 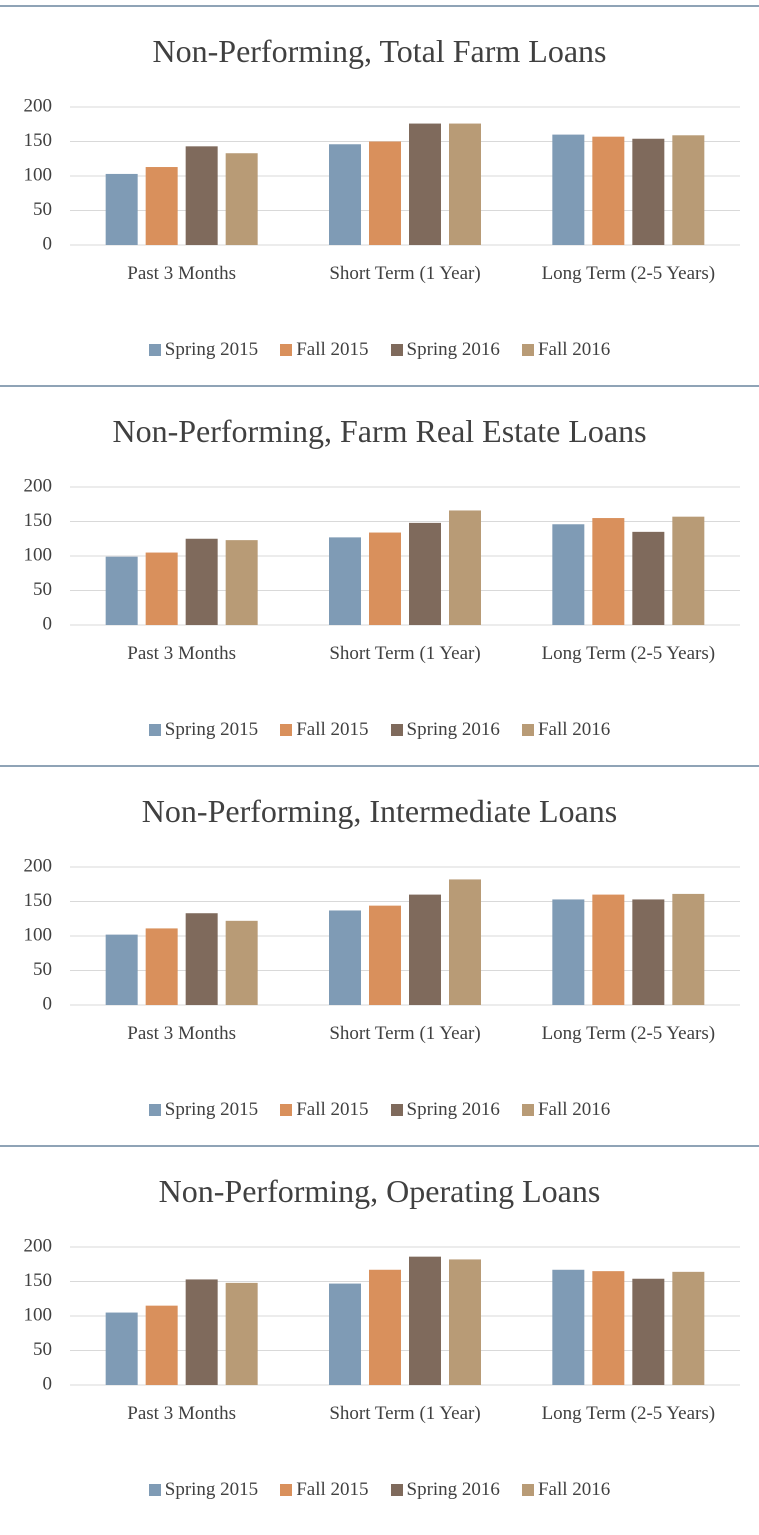 What do you see at coordinates (379, 1191) in the screenshot?
I see `chart-title: Non-Performing, Operating Loans` at bounding box center [379, 1191].